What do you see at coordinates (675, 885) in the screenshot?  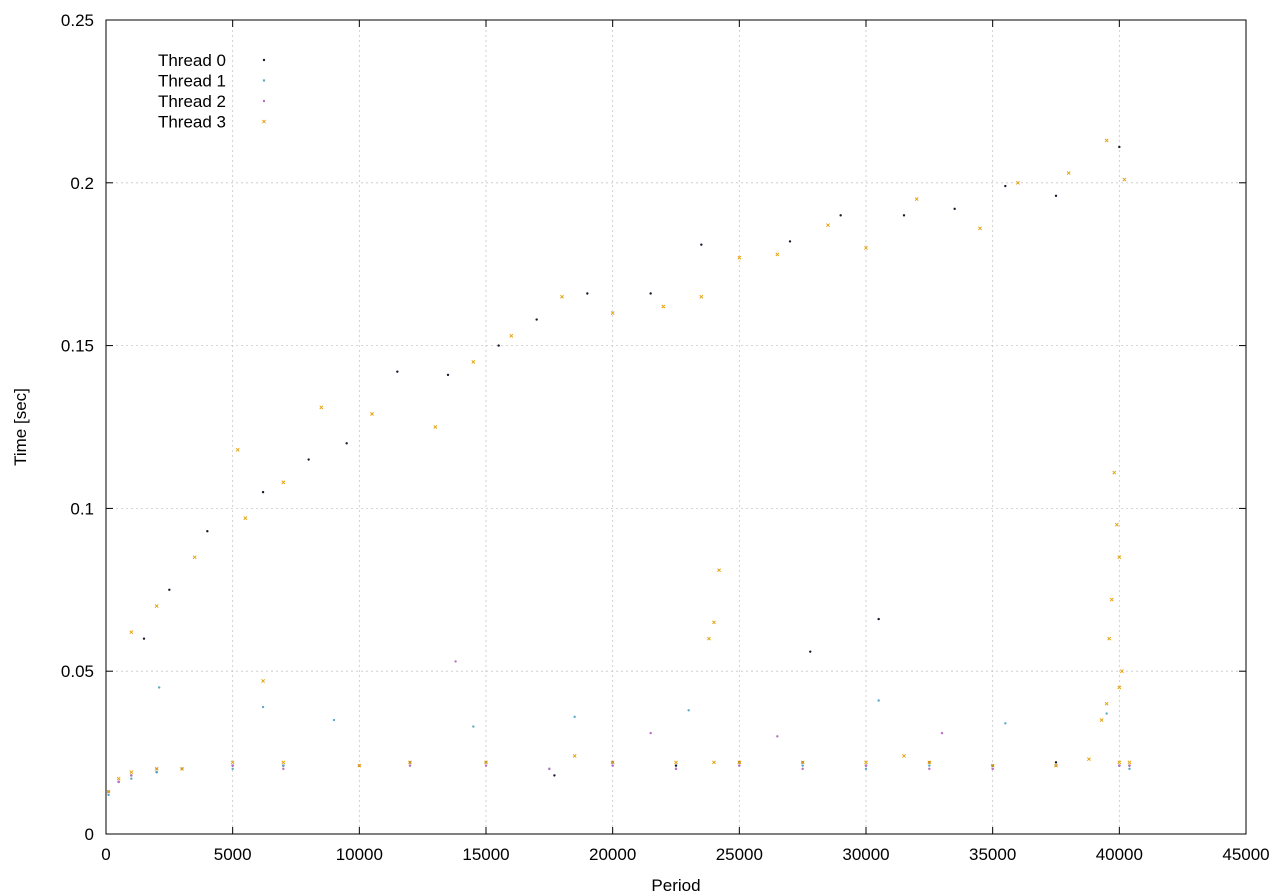 I see `x-axis-title: Period` at bounding box center [675, 885].